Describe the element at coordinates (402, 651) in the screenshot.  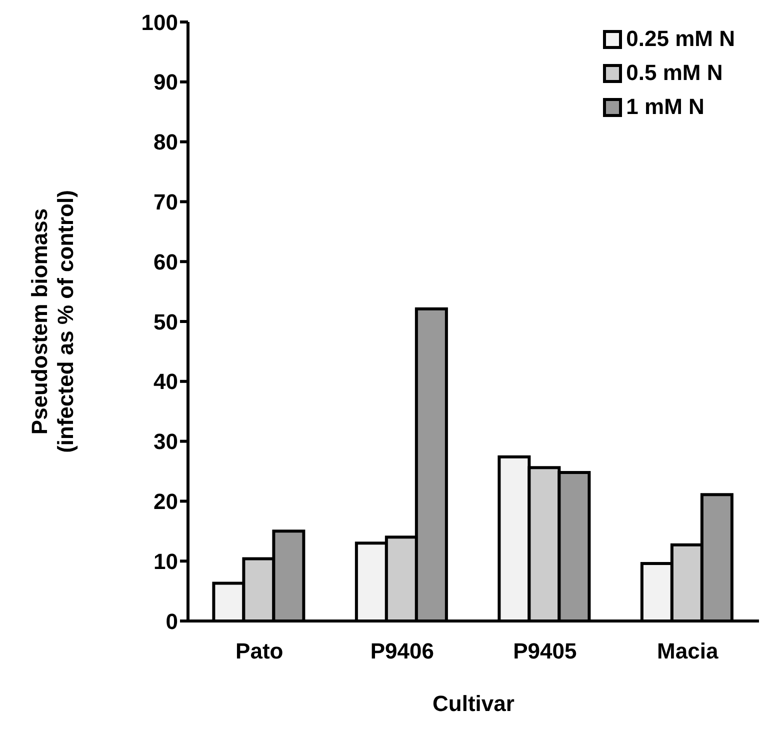
I see `x-tick-label: P9406` at that location.